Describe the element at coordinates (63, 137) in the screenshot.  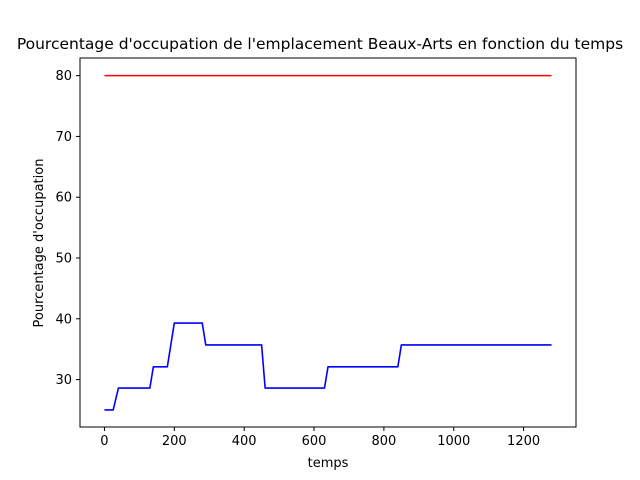
I see `y-tick-label: 70` at that location.